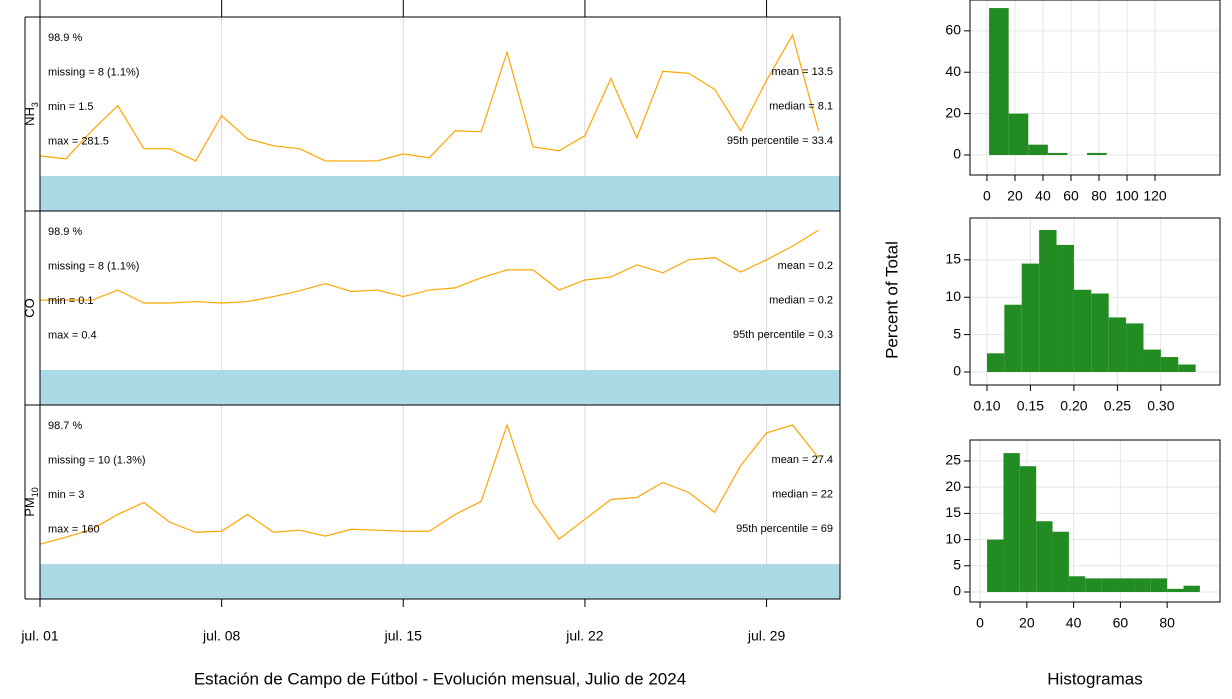  I want to click on x-axis-title: Histogramas, so click(1094, 678).